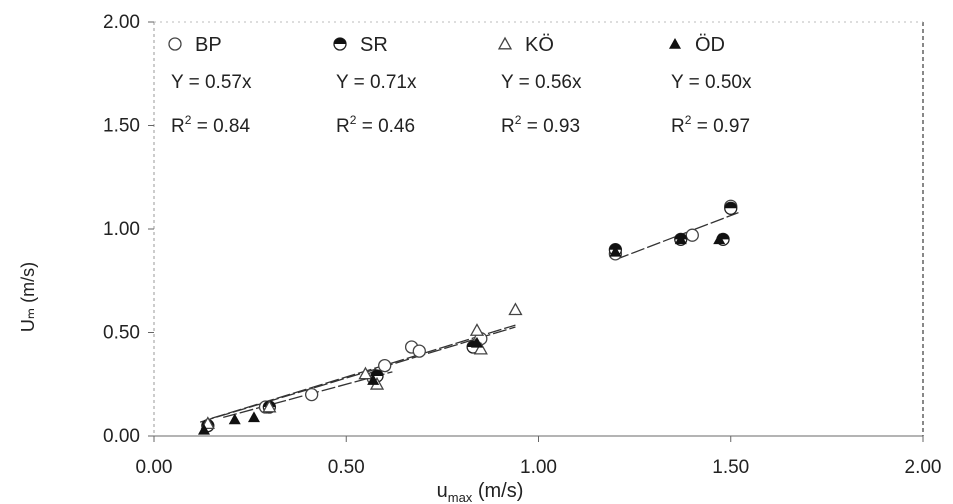 This screenshot has width=953, height=504. I want to click on x-tick-label: 0.00, so click(154, 467).